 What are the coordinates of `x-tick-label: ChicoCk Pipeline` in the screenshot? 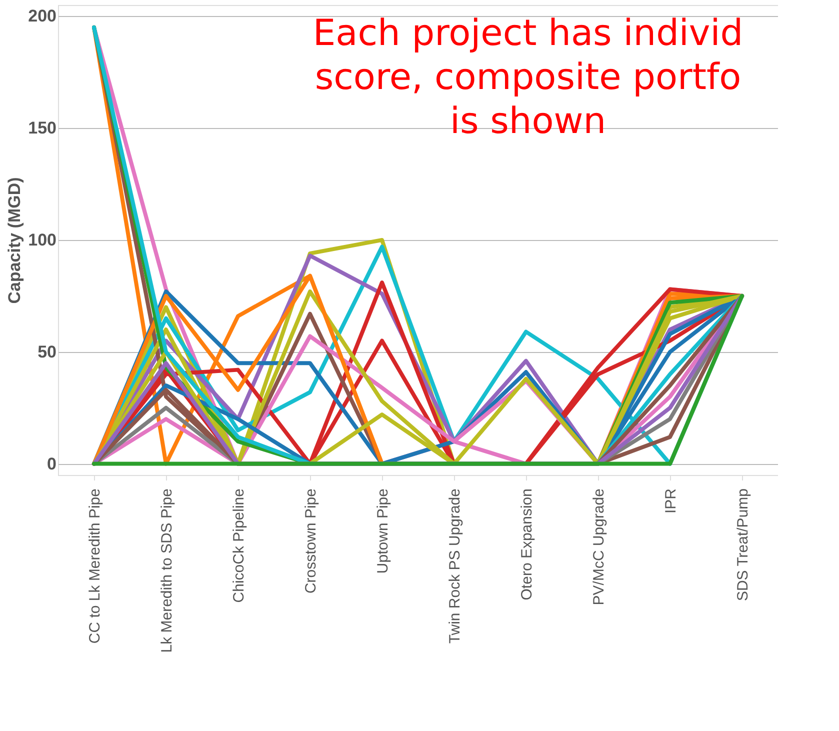 It's located at (239, 545).